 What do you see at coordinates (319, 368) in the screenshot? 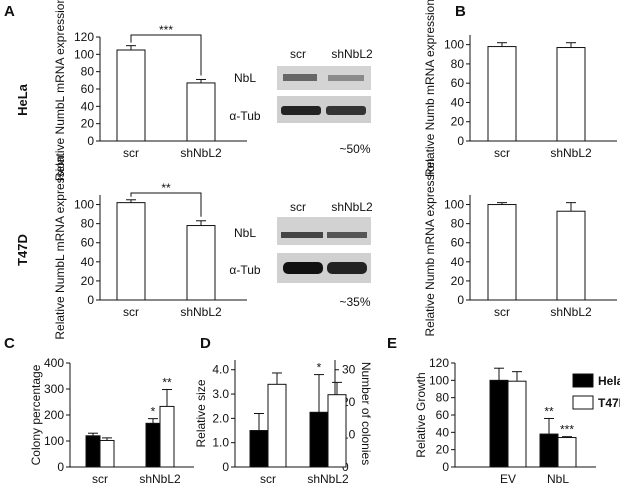
I see `significance-label: *` at bounding box center [319, 368].